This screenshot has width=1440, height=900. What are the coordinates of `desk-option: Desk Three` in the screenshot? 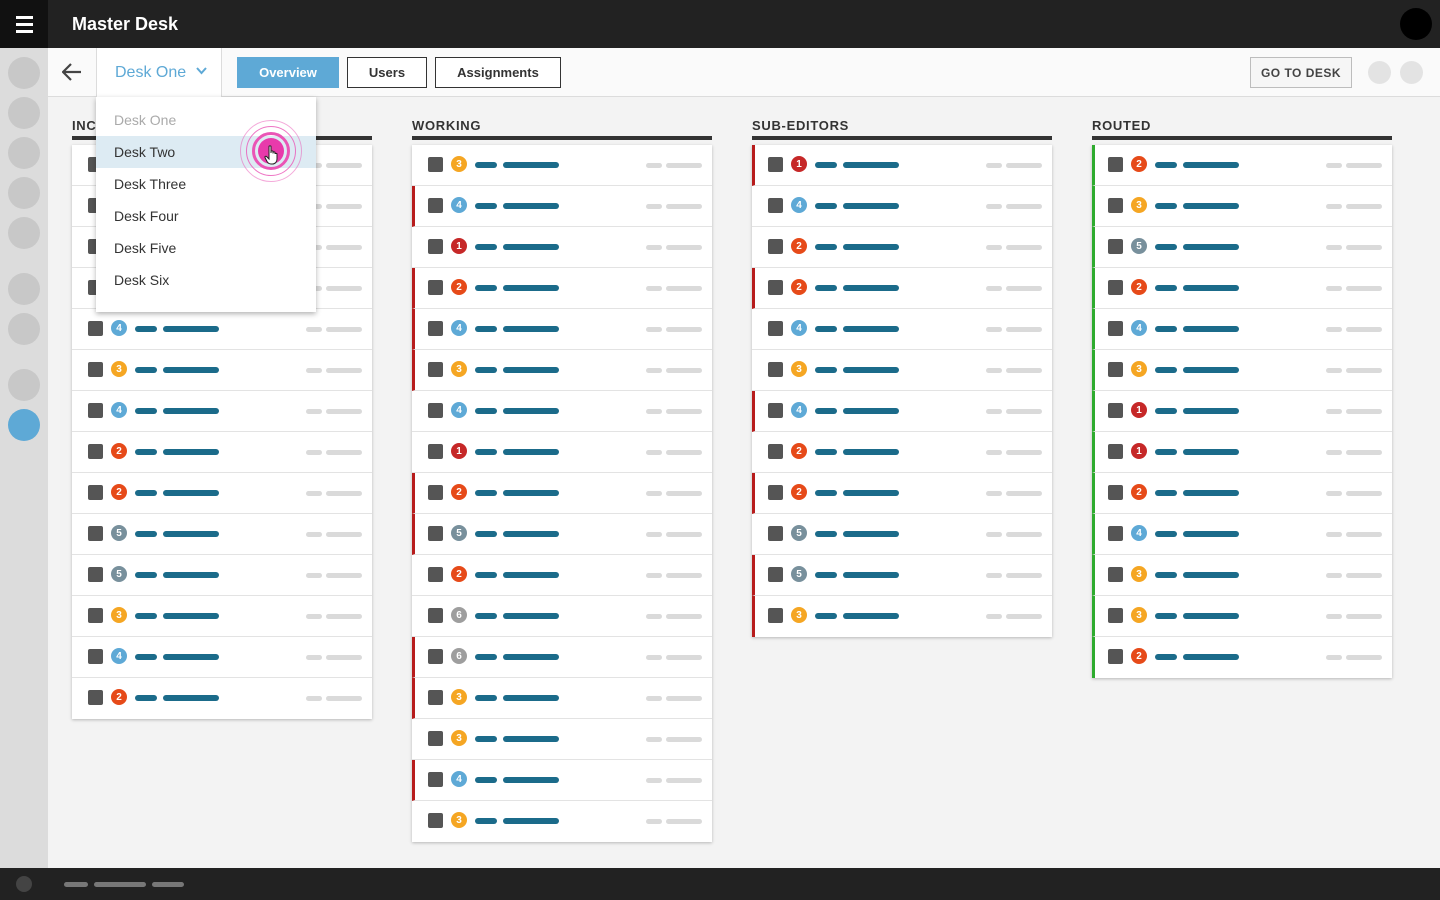 It's located at (150, 184).